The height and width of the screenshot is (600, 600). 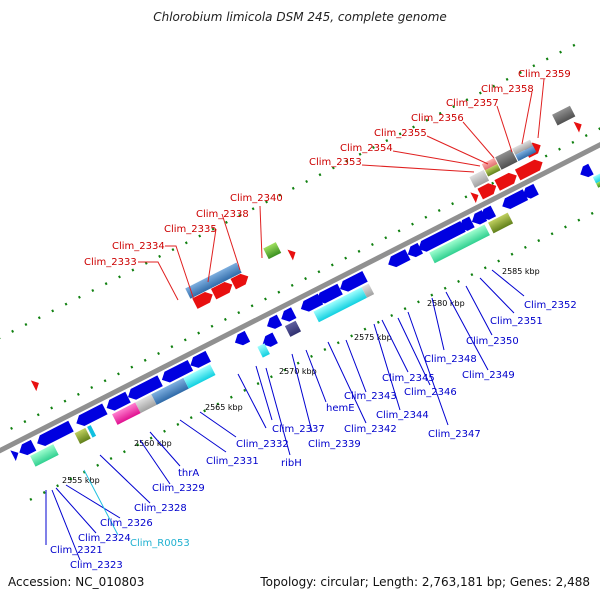 I want to click on label-clim-2346: Clim_2346, so click(x=430, y=392).